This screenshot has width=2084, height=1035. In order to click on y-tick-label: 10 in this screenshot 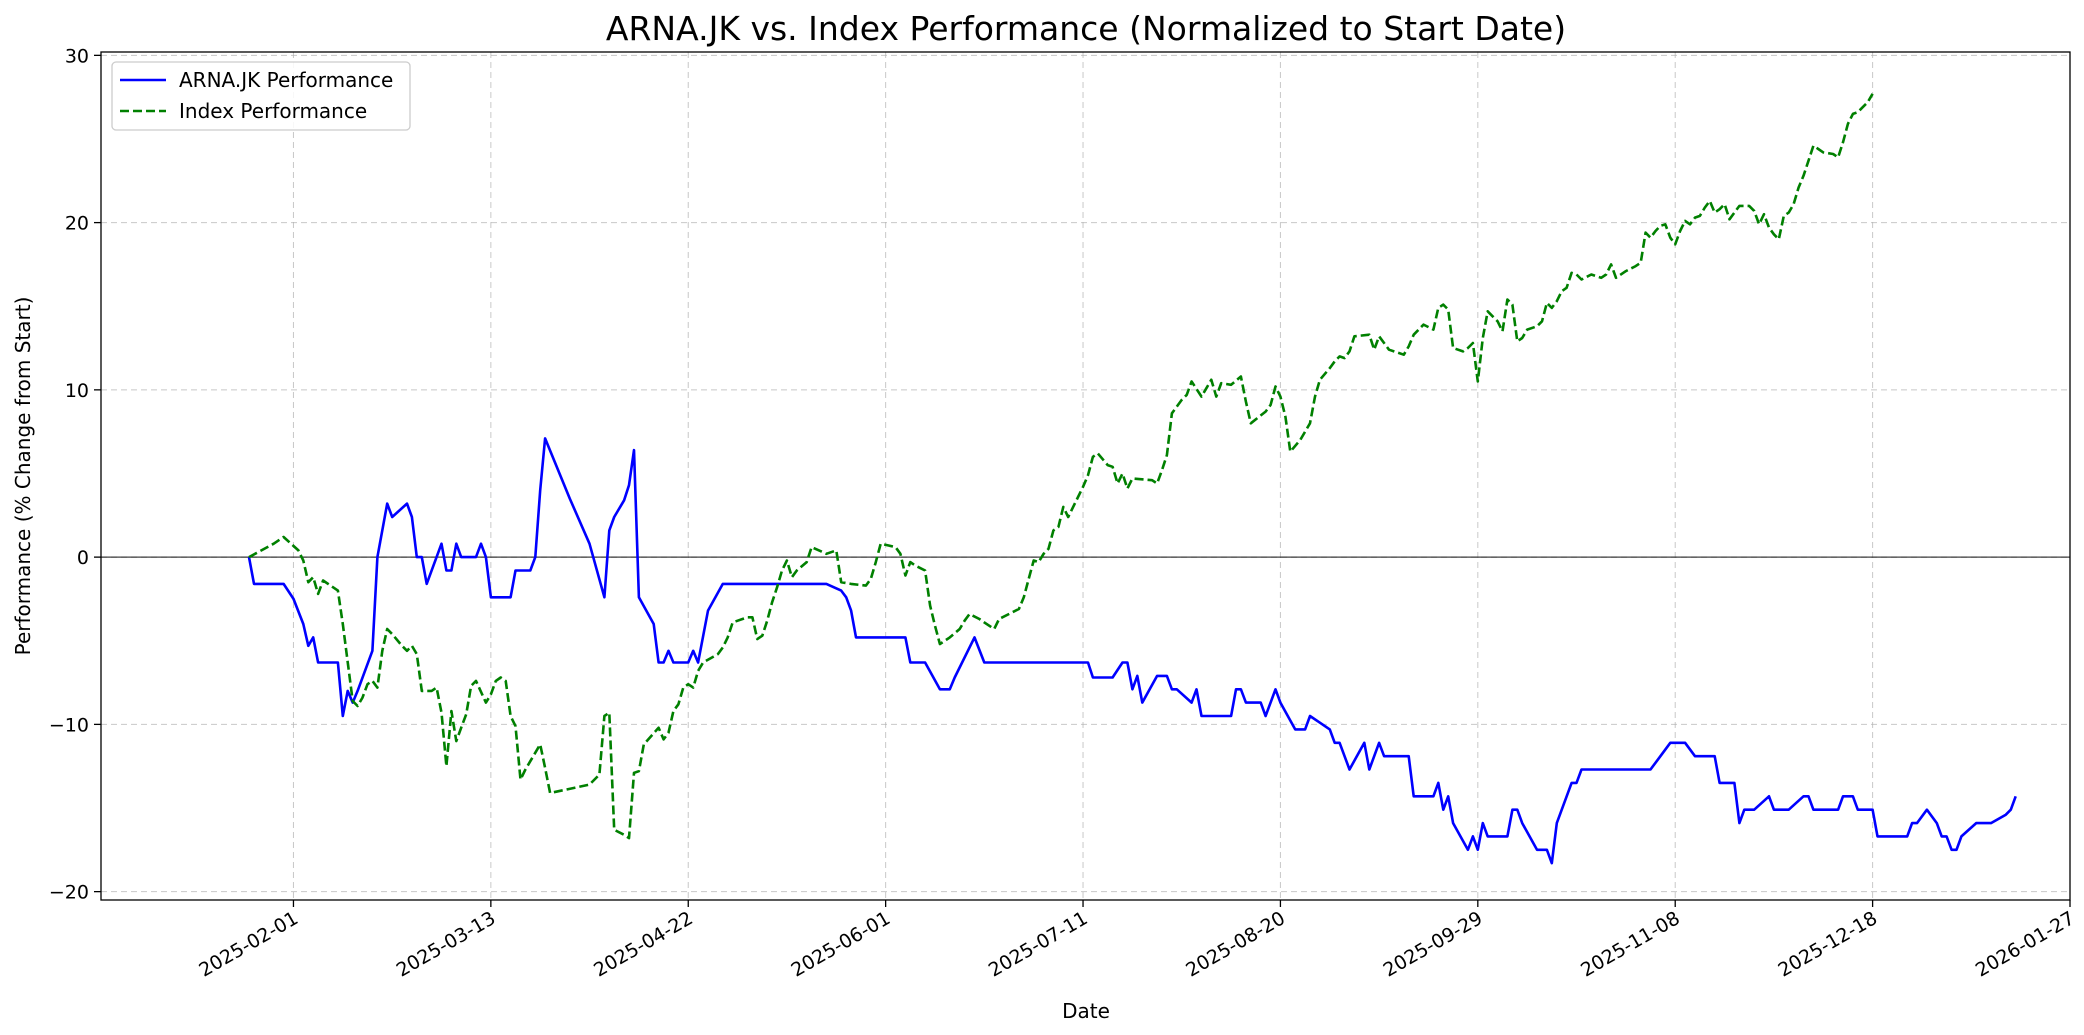, I will do `click(77, 391)`.